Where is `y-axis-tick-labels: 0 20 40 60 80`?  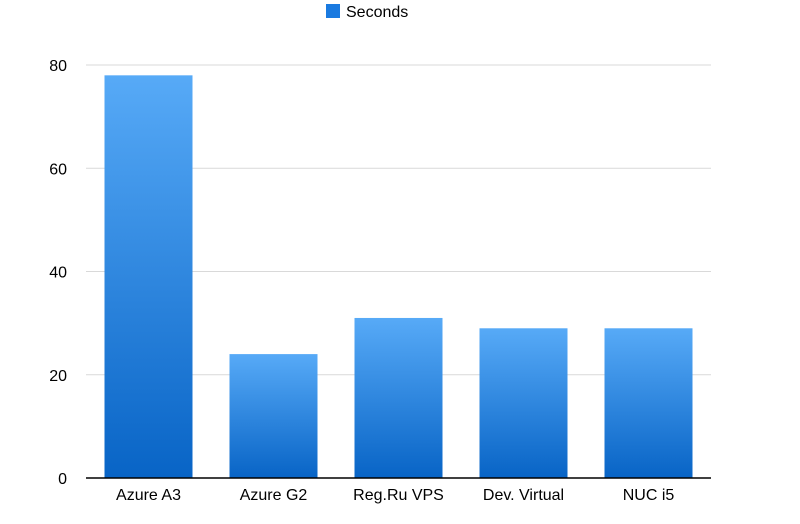 y-axis-tick-labels: 0 20 40 60 80 is located at coordinates (58, 273).